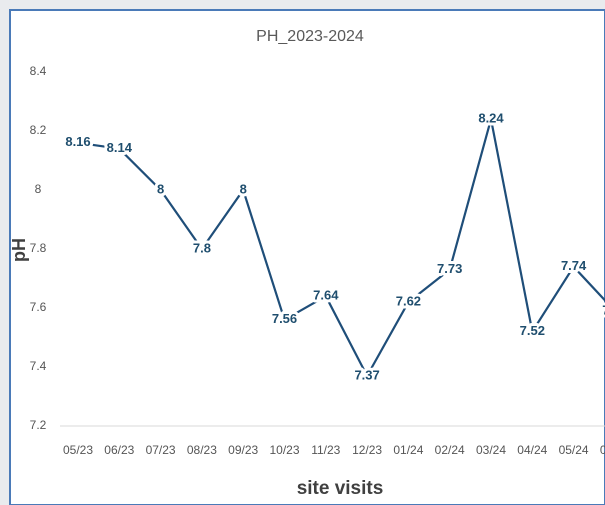 This screenshot has width=605, height=505. I want to click on data-label: 7.8, so click(202, 247).